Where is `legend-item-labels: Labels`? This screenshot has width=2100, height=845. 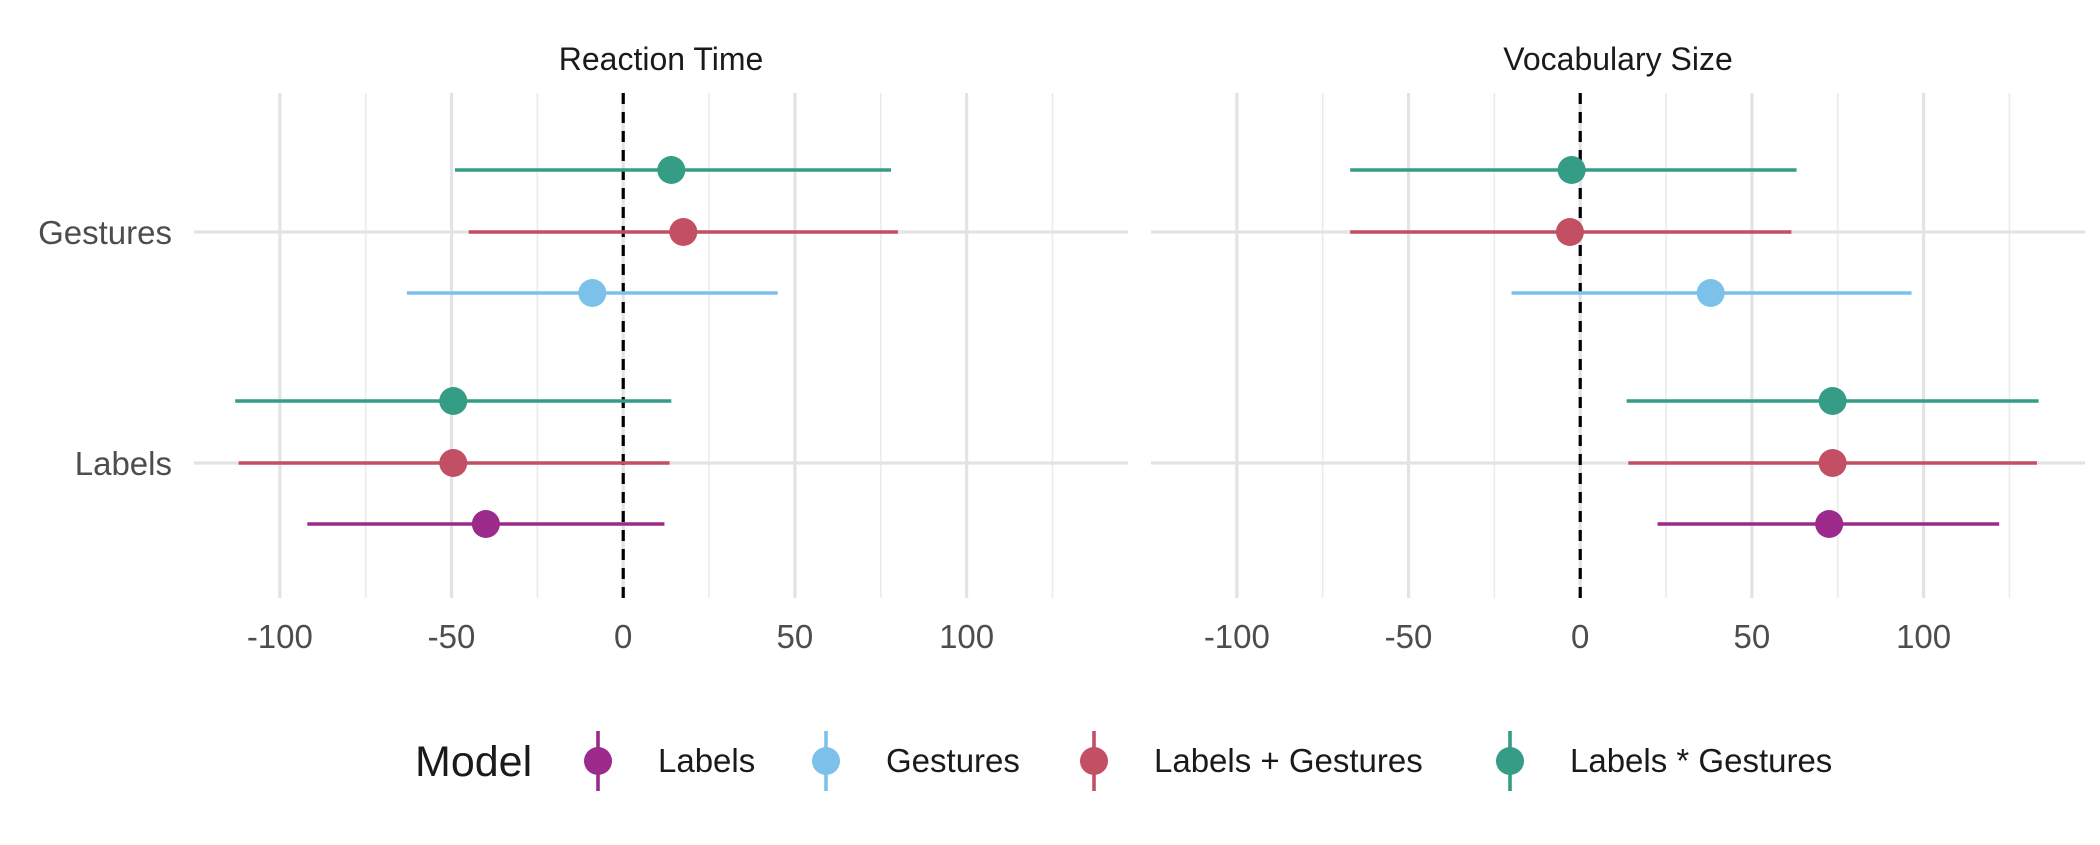 legend-item-labels: Labels is located at coordinates (669, 761).